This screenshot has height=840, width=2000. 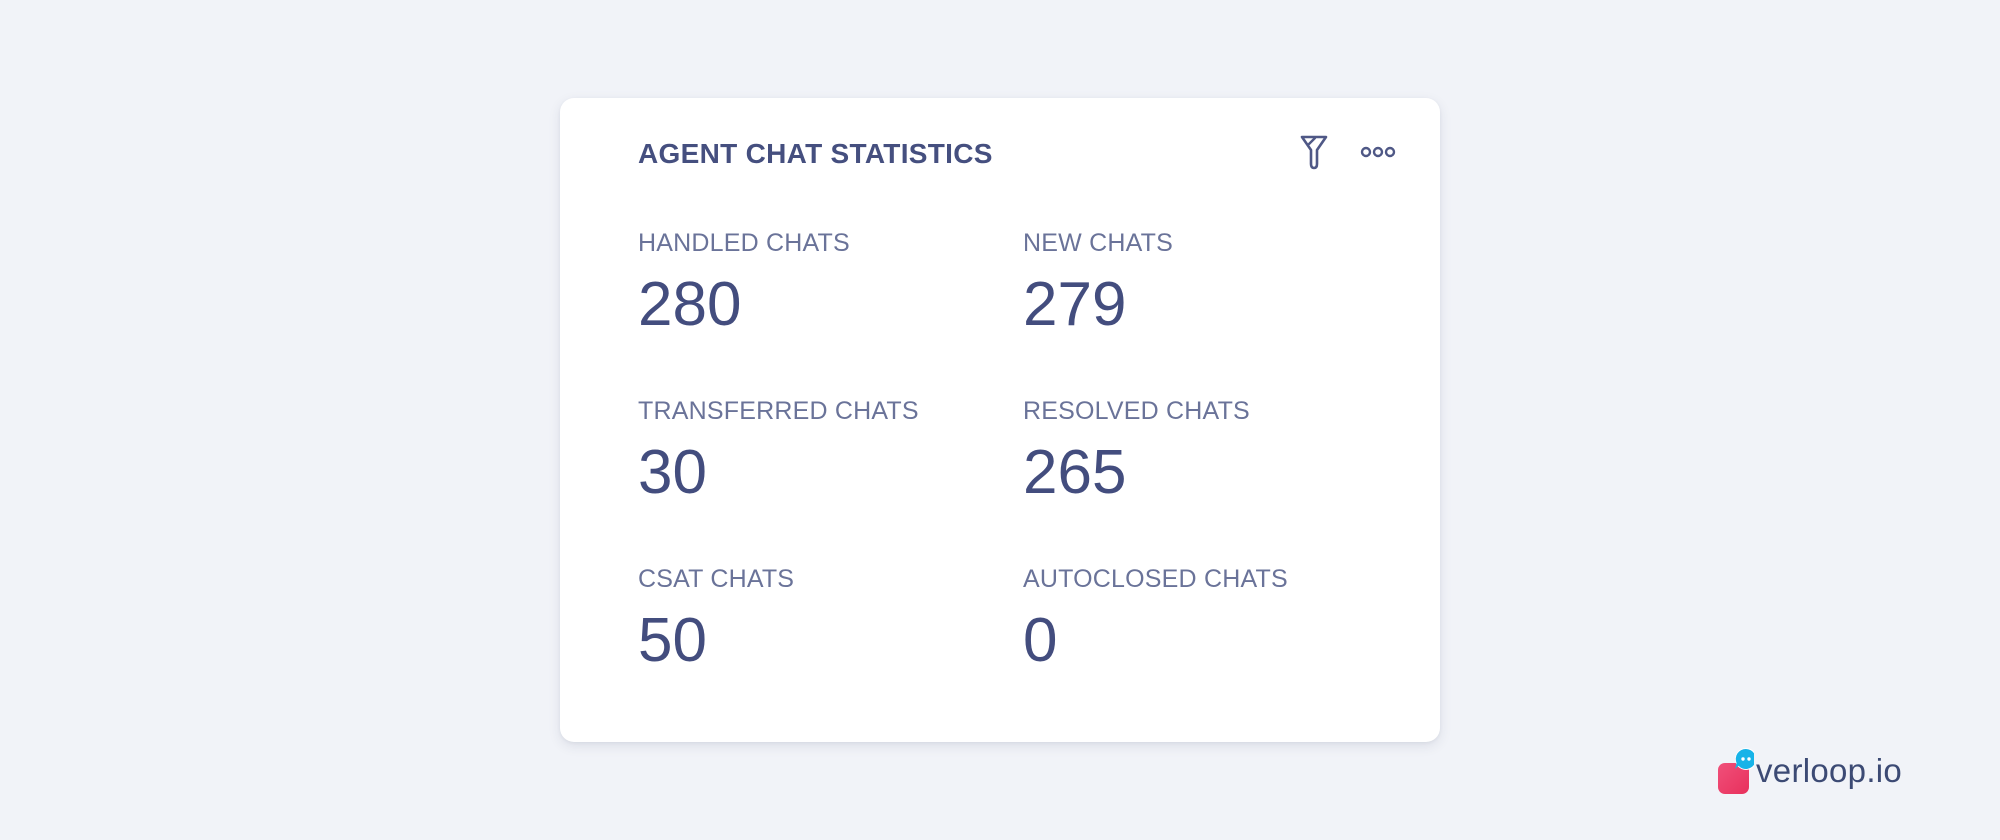 I want to click on filter-button, so click(x=1314, y=152).